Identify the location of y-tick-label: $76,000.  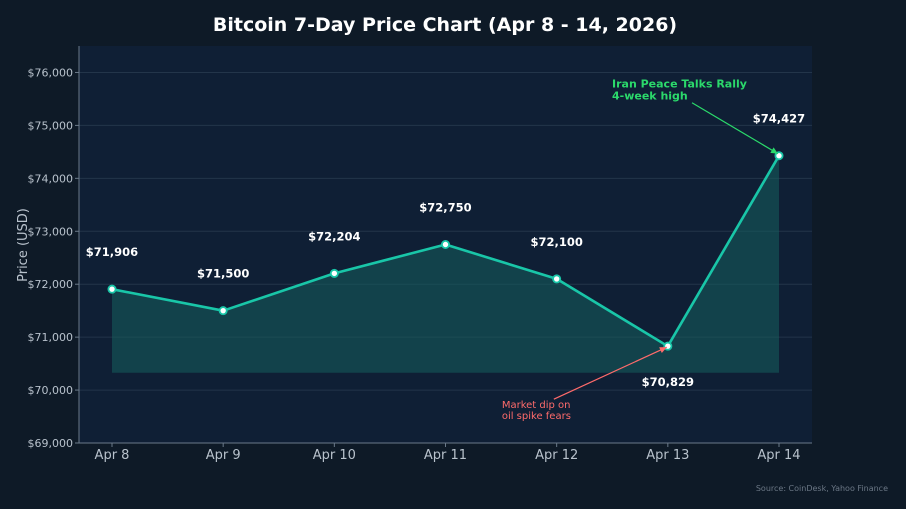
(51, 72).